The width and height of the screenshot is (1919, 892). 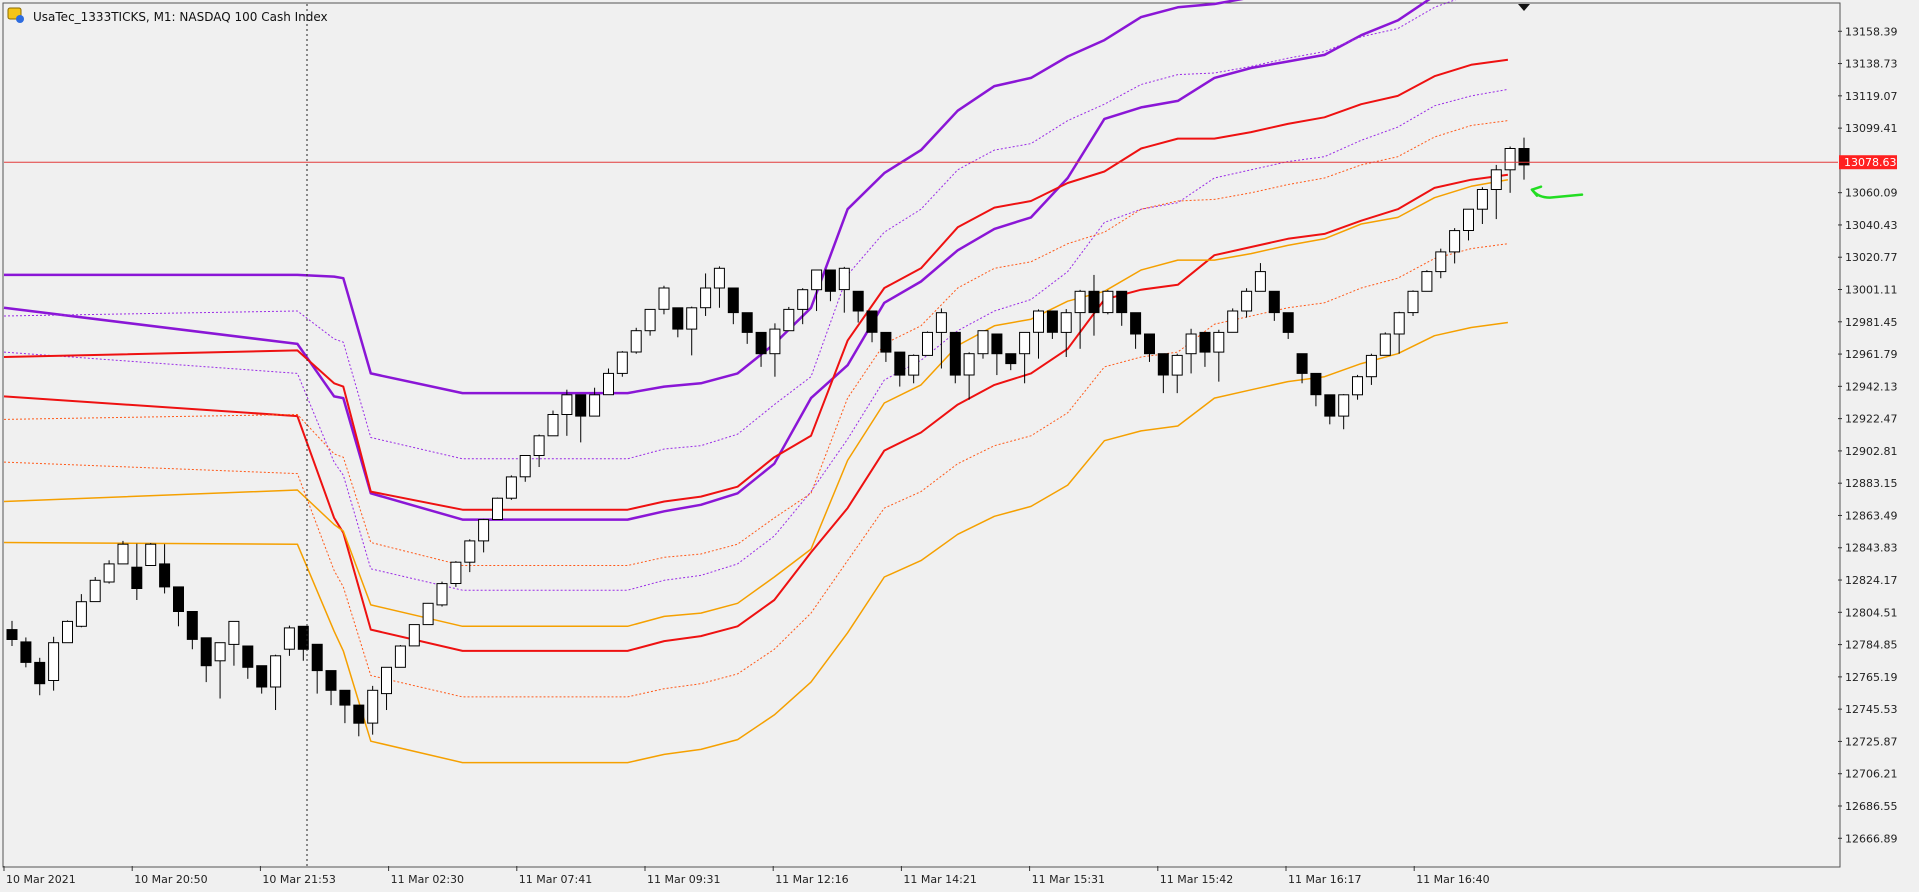 What do you see at coordinates (1871, 580) in the screenshot?
I see `y-tick-label: 12824.17` at bounding box center [1871, 580].